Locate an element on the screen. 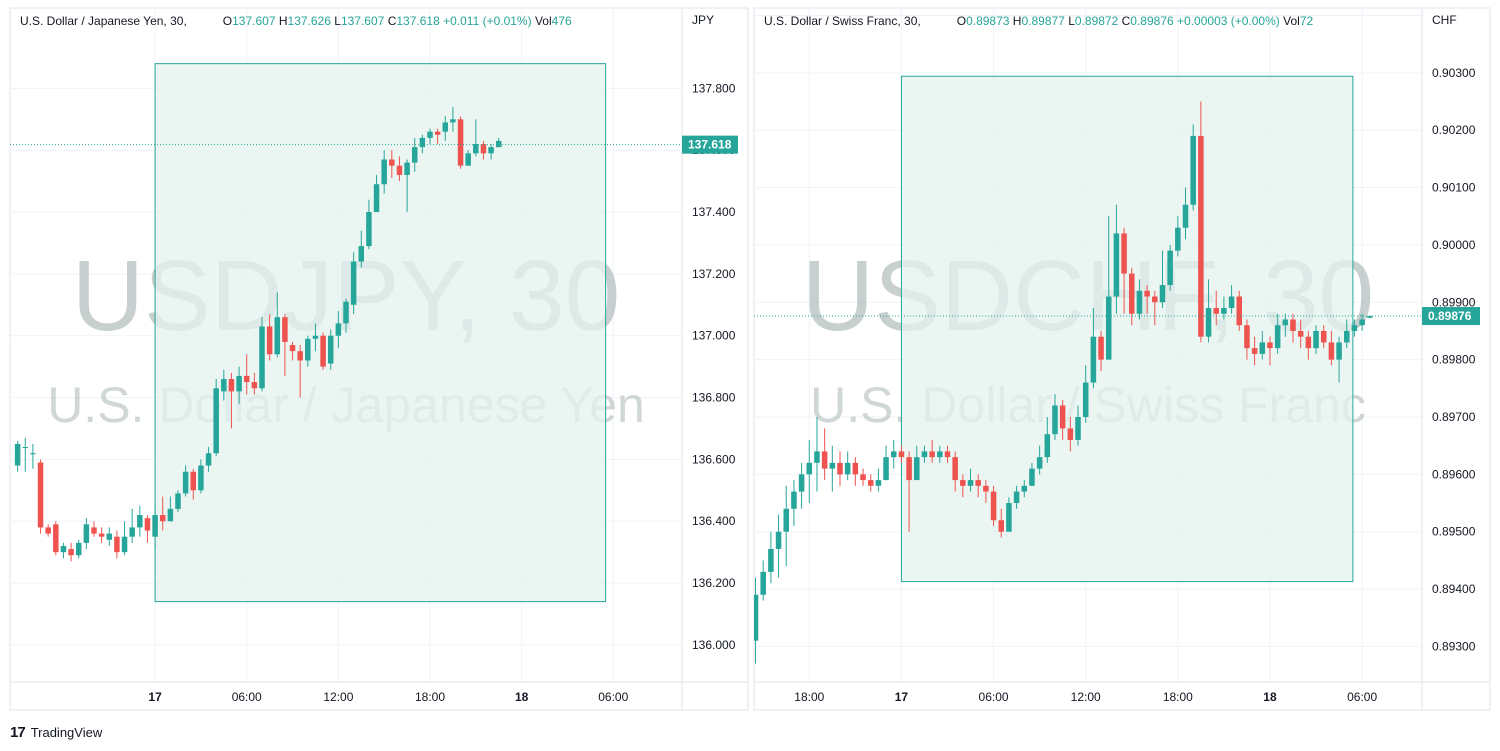 Image resolution: width=1500 pixels, height=751 pixels. last-price-label: 137.618 is located at coordinates (710, 145).